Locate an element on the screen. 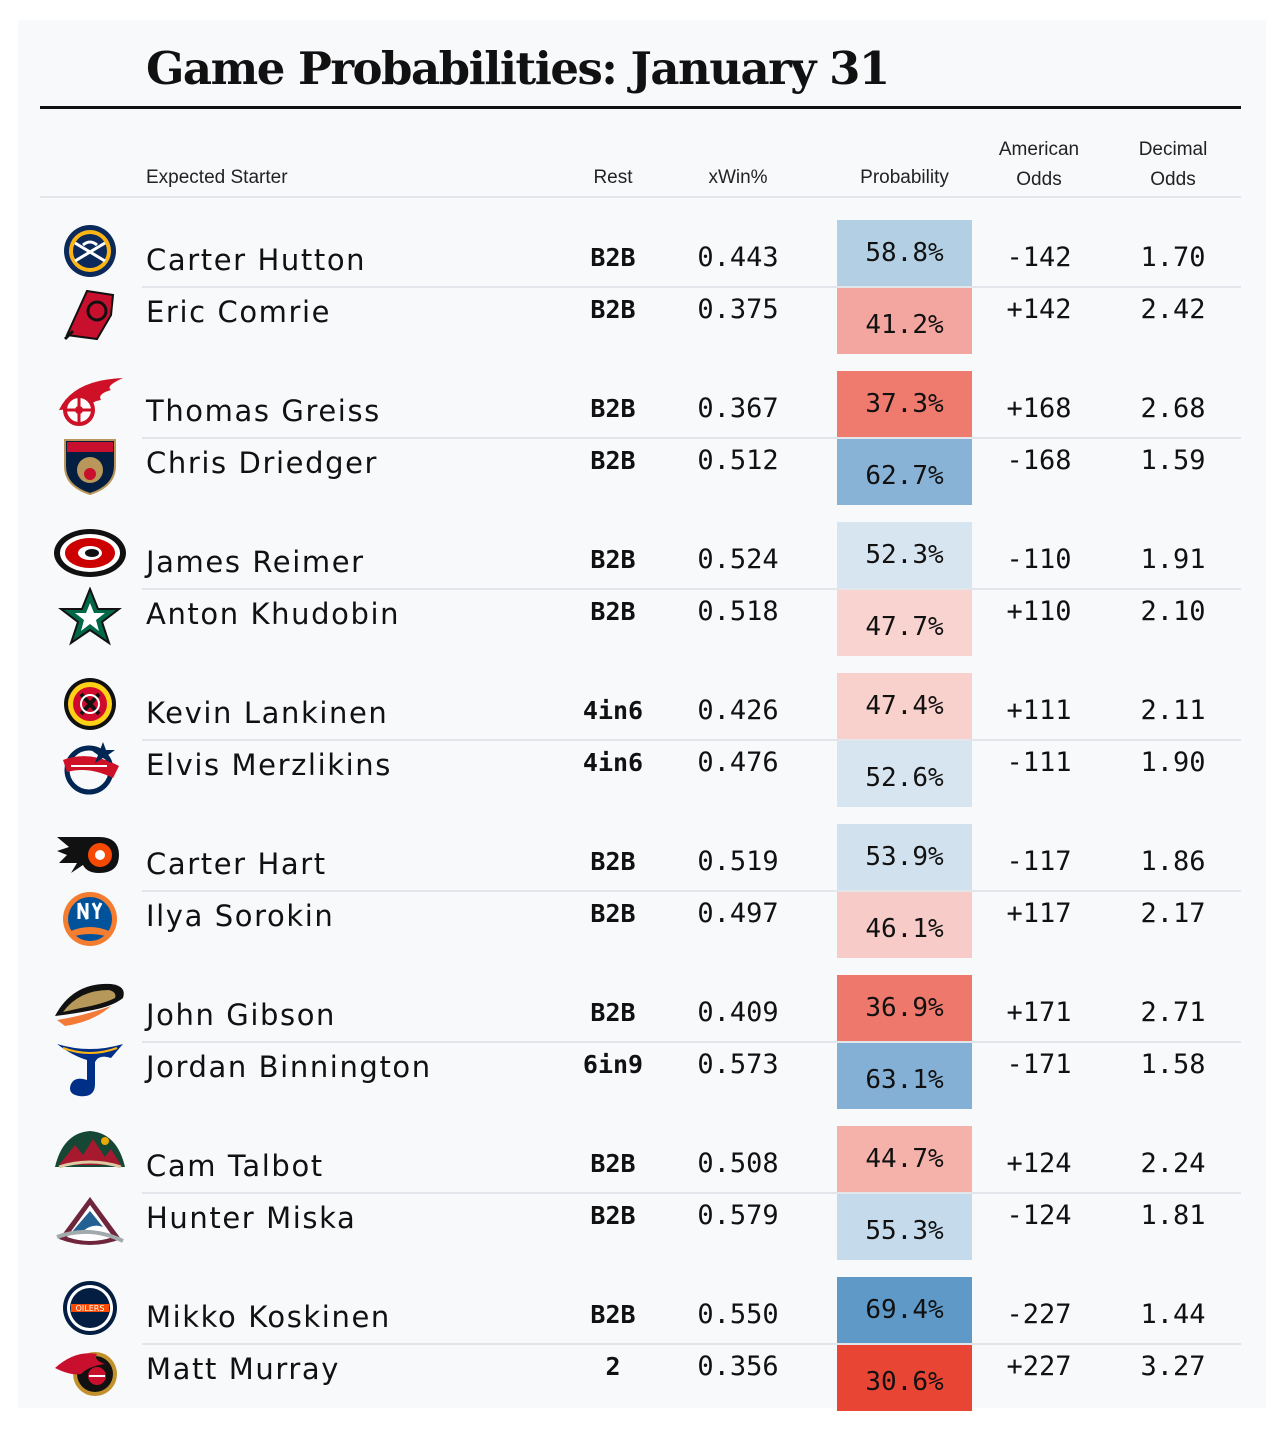  blackhawks-logo-icon is located at coordinates (90, 704).